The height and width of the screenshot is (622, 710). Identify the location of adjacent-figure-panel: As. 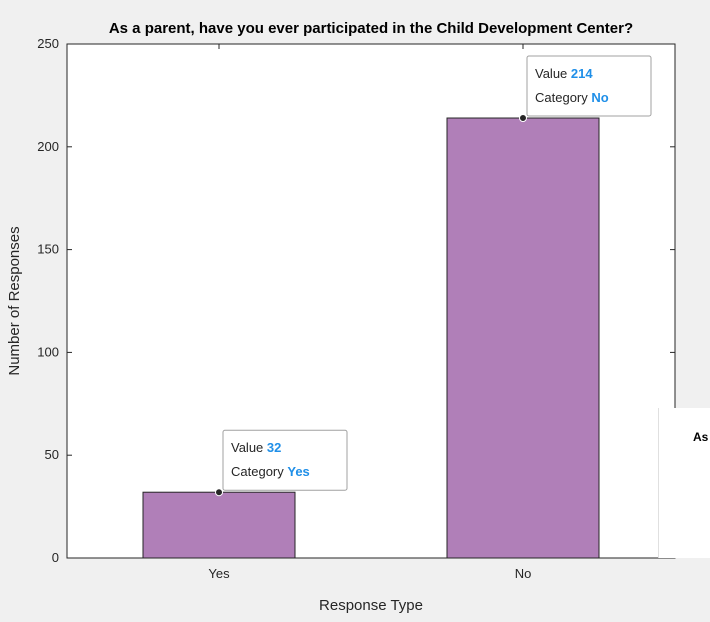
(684, 483).